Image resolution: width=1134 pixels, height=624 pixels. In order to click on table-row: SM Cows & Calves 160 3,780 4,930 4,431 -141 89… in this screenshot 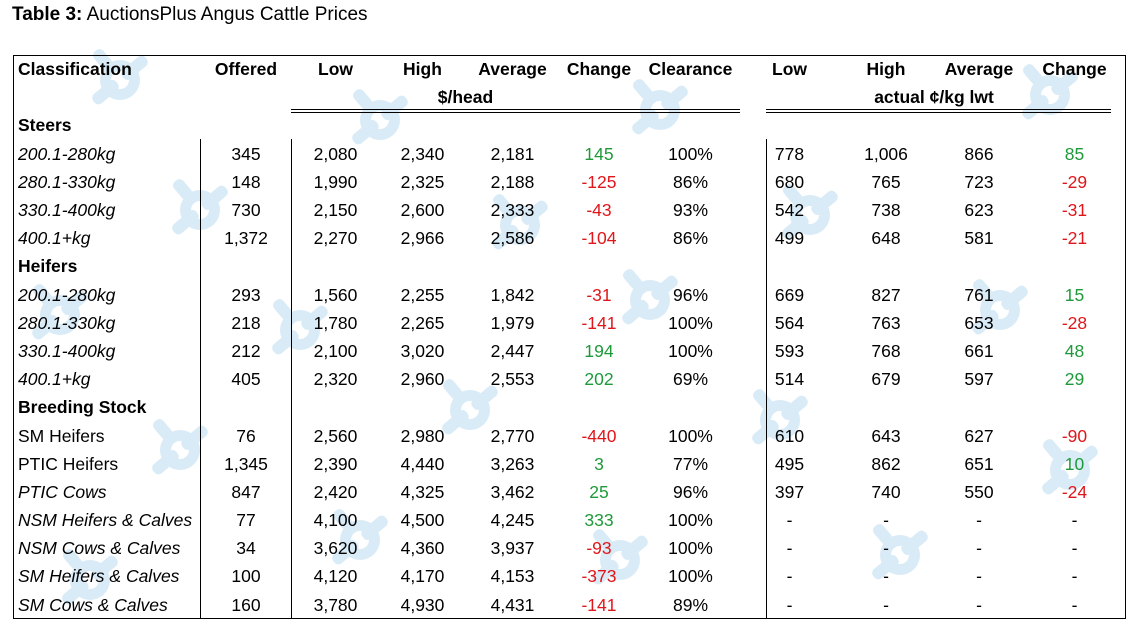, I will do `click(569, 605)`.